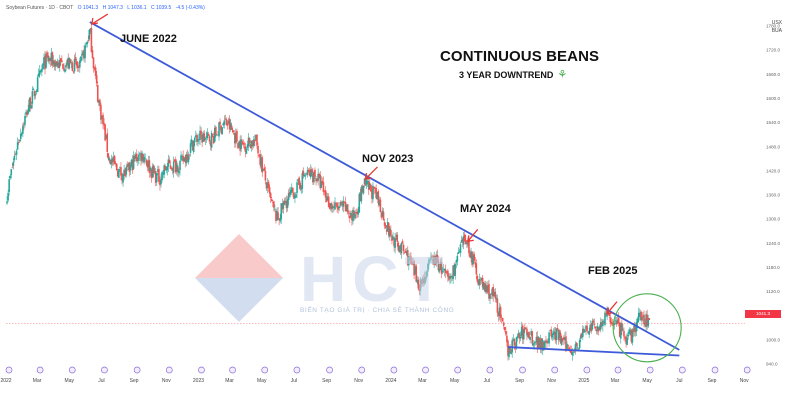  What do you see at coordinates (593, 351) in the screenshot?
I see `support-line` at bounding box center [593, 351].